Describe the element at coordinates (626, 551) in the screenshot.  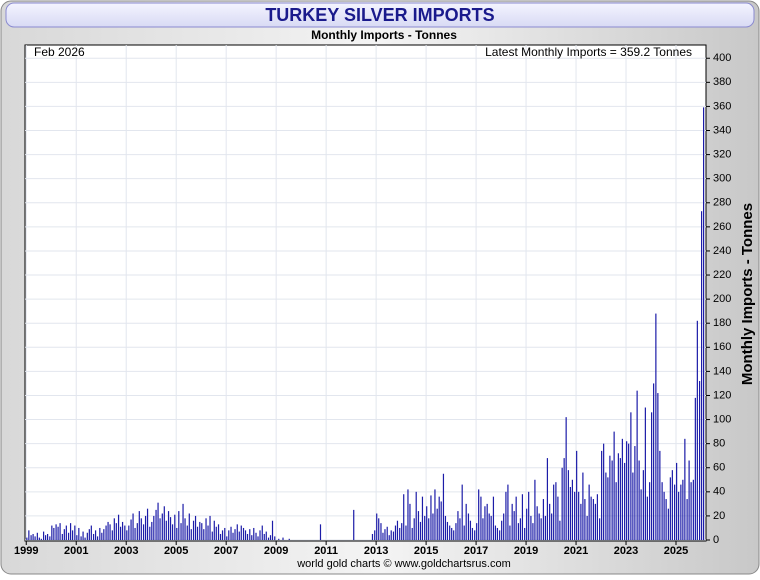
I see `x-tick-label: 2023` at that location.